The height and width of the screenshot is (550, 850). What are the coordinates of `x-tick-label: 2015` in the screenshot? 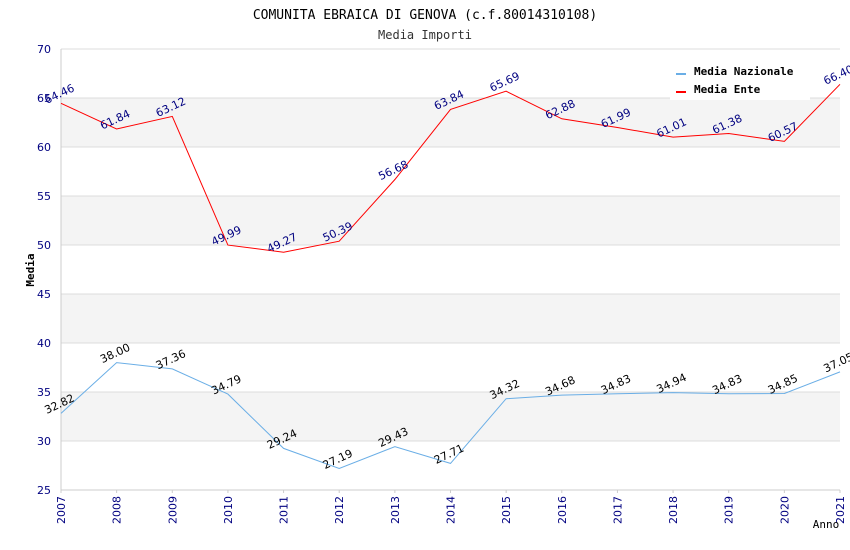 It's located at (506, 510).